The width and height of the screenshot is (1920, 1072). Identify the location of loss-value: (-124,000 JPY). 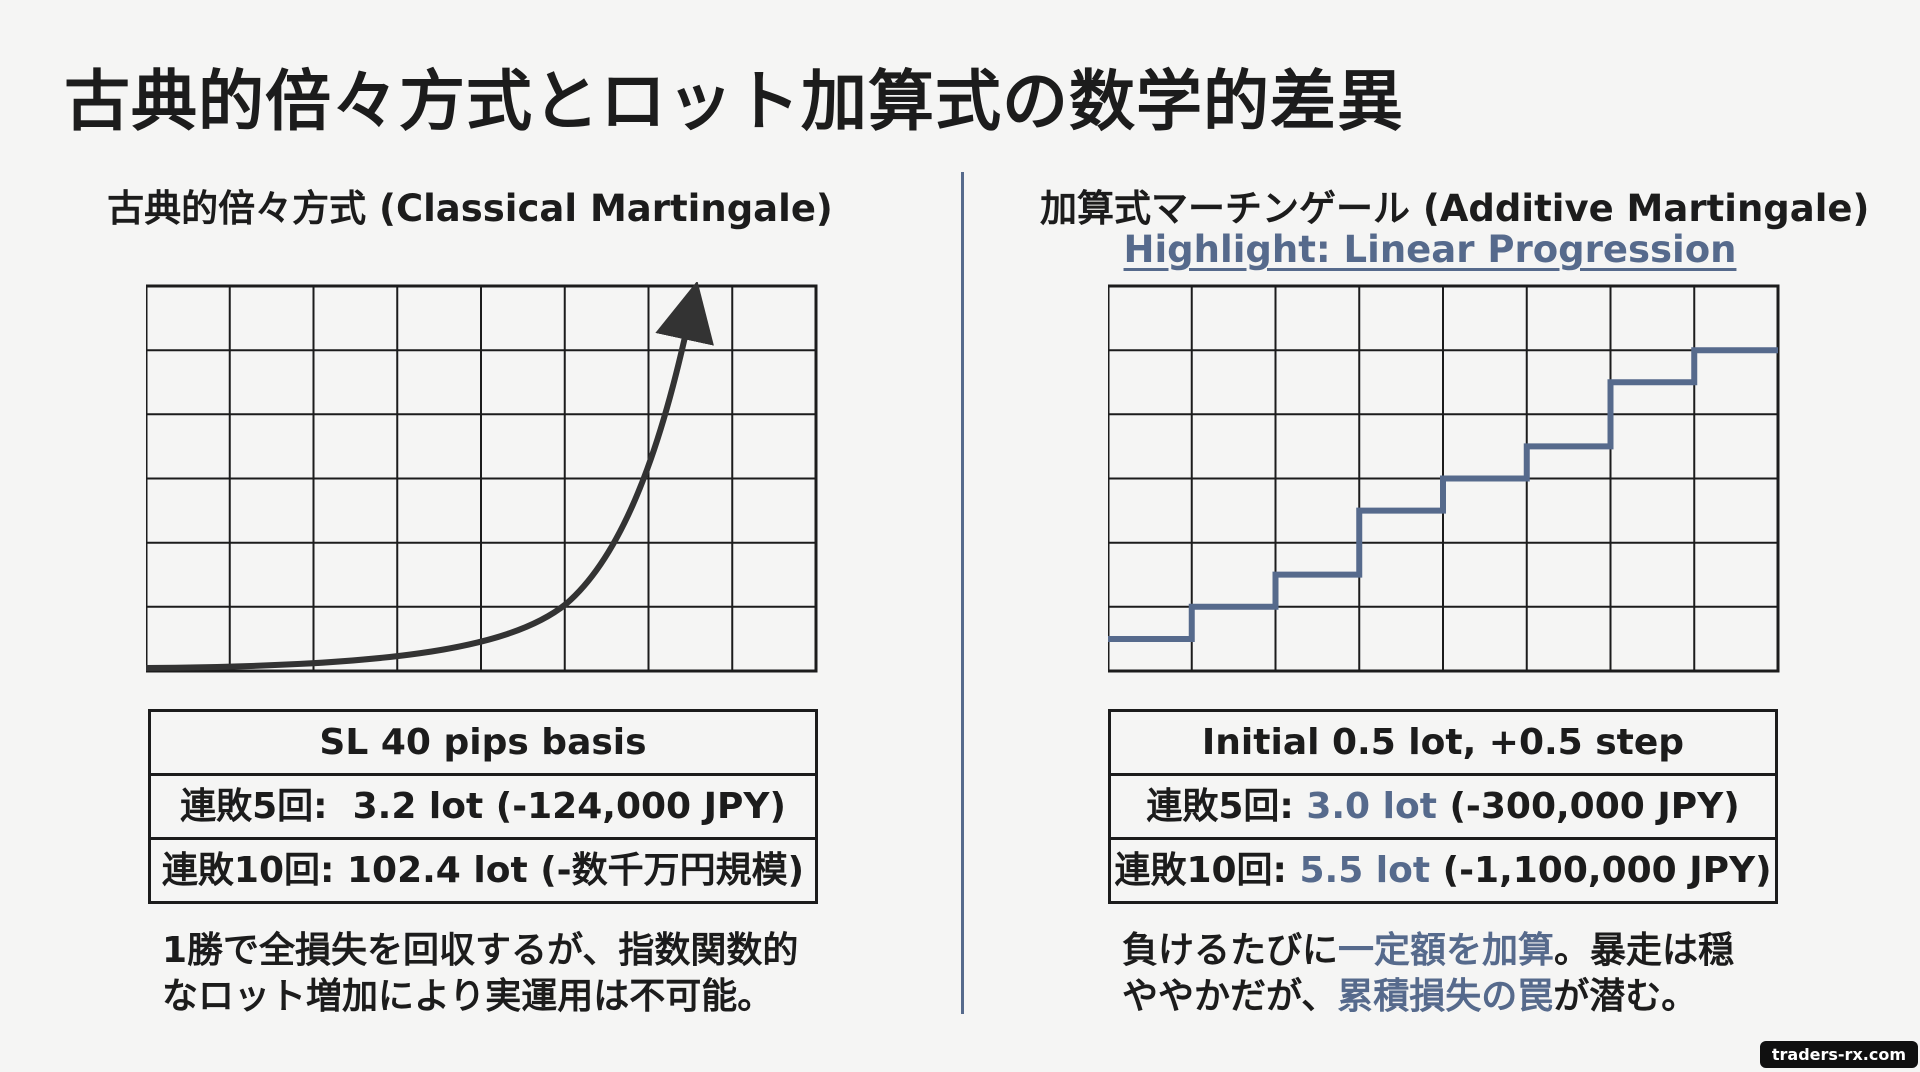
(640, 806).